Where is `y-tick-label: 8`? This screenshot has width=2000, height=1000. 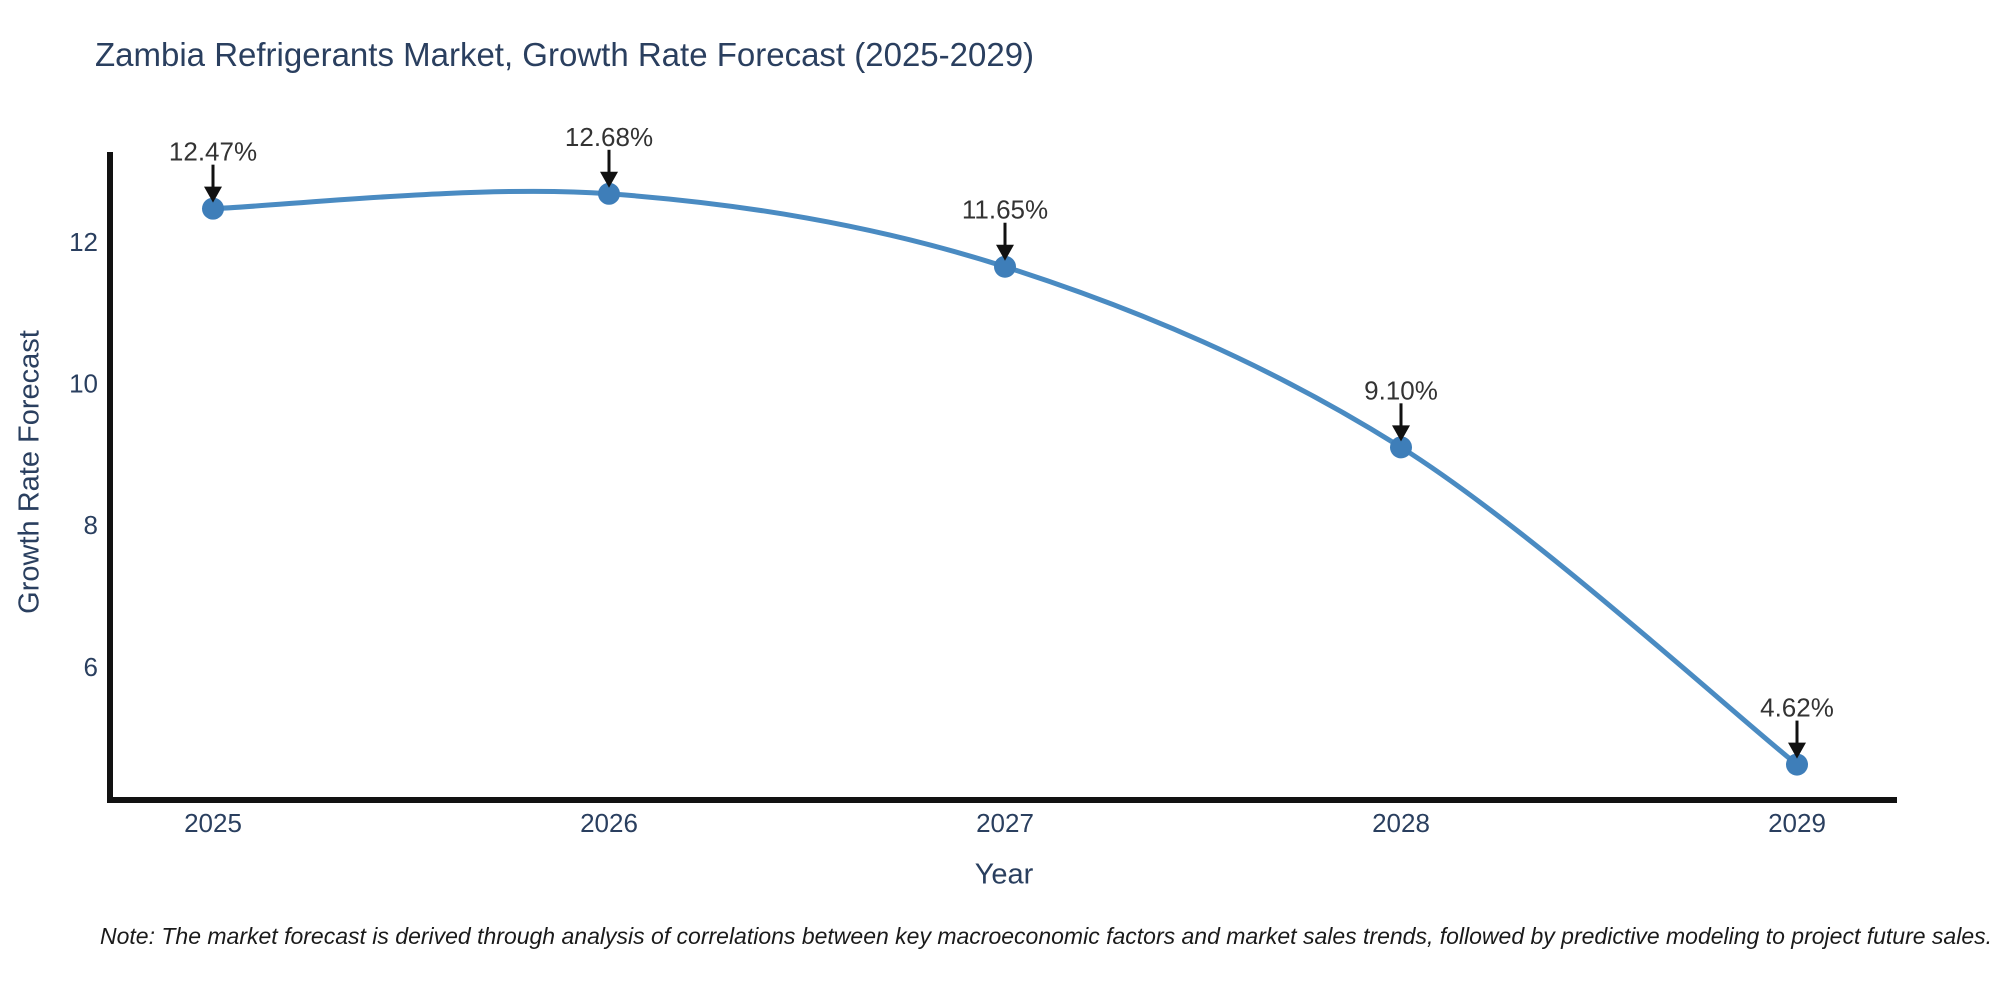
y-tick-label: 8 is located at coordinates (91, 525).